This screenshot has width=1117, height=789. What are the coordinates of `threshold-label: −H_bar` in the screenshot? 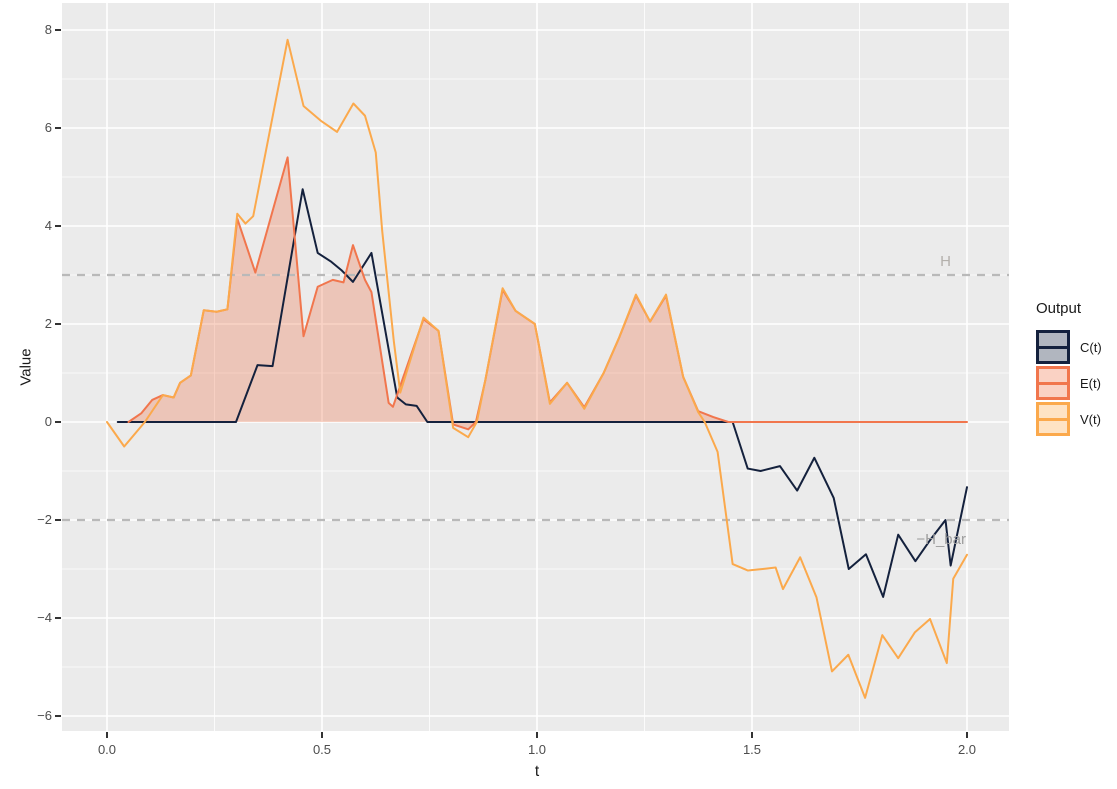 It's located at (941, 539).